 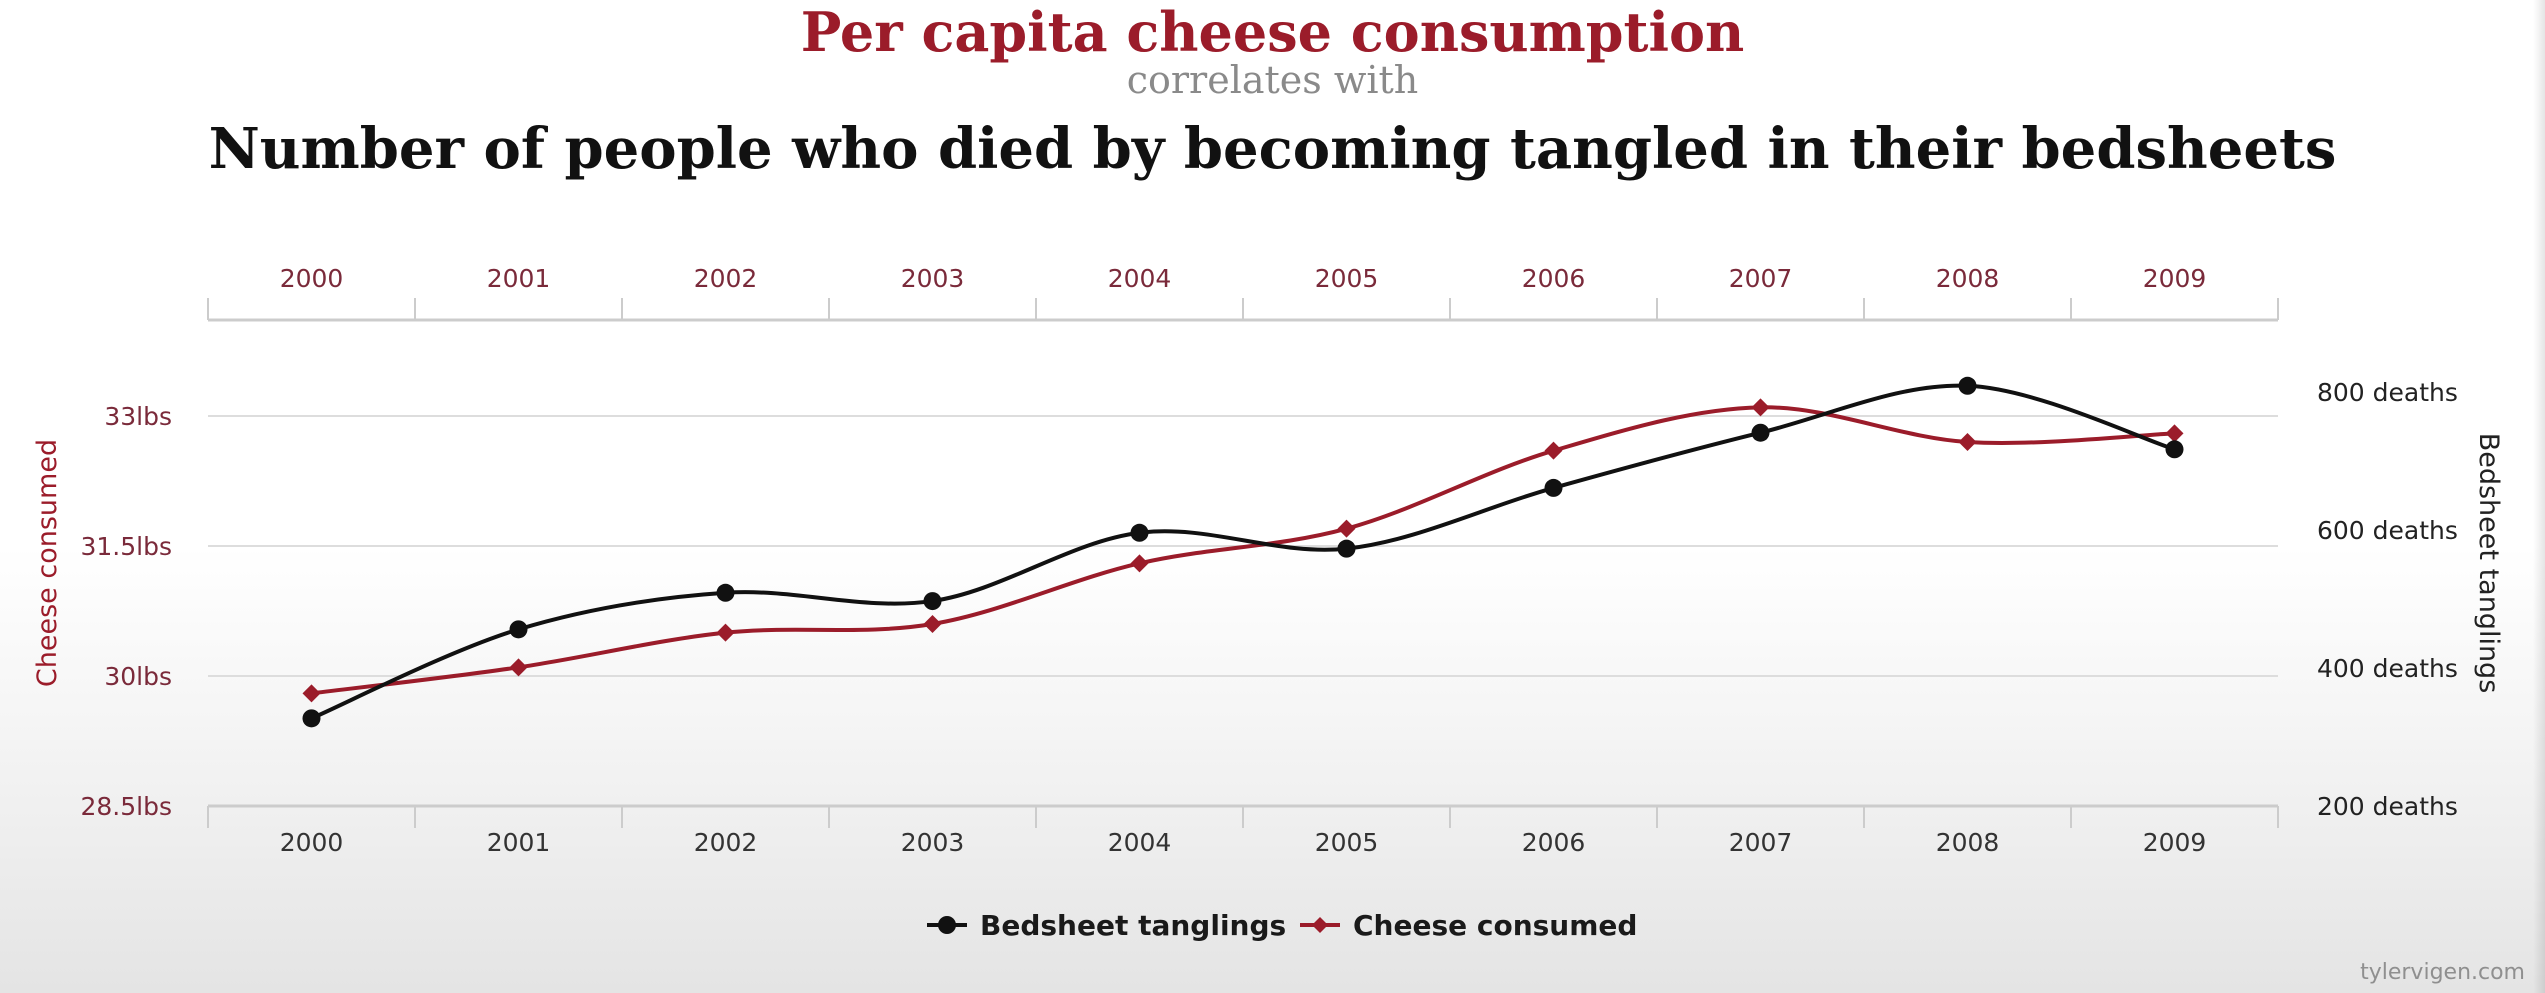 I want to click on bottom-x-tick-label: 2001, so click(x=519, y=842).